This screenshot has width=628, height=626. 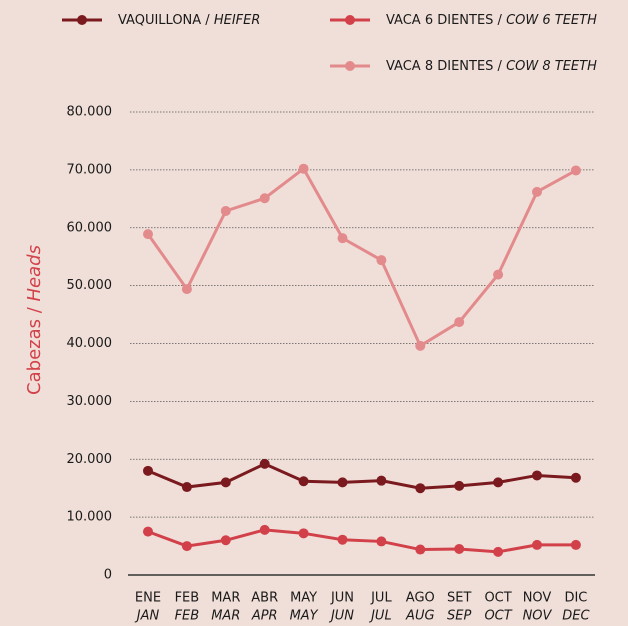 I want to click on x-tick-label-en: APR, so click(x=264, y=616).